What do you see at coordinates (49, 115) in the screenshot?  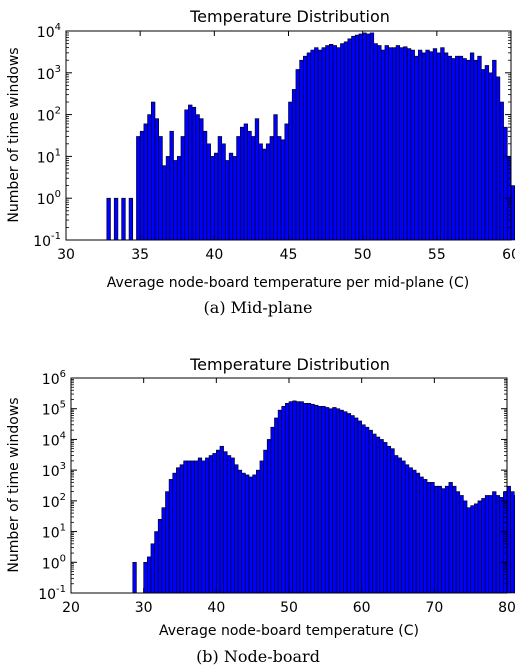 I see `chart-a-y-tick-label: 10²` at bounding box center [49, 115].